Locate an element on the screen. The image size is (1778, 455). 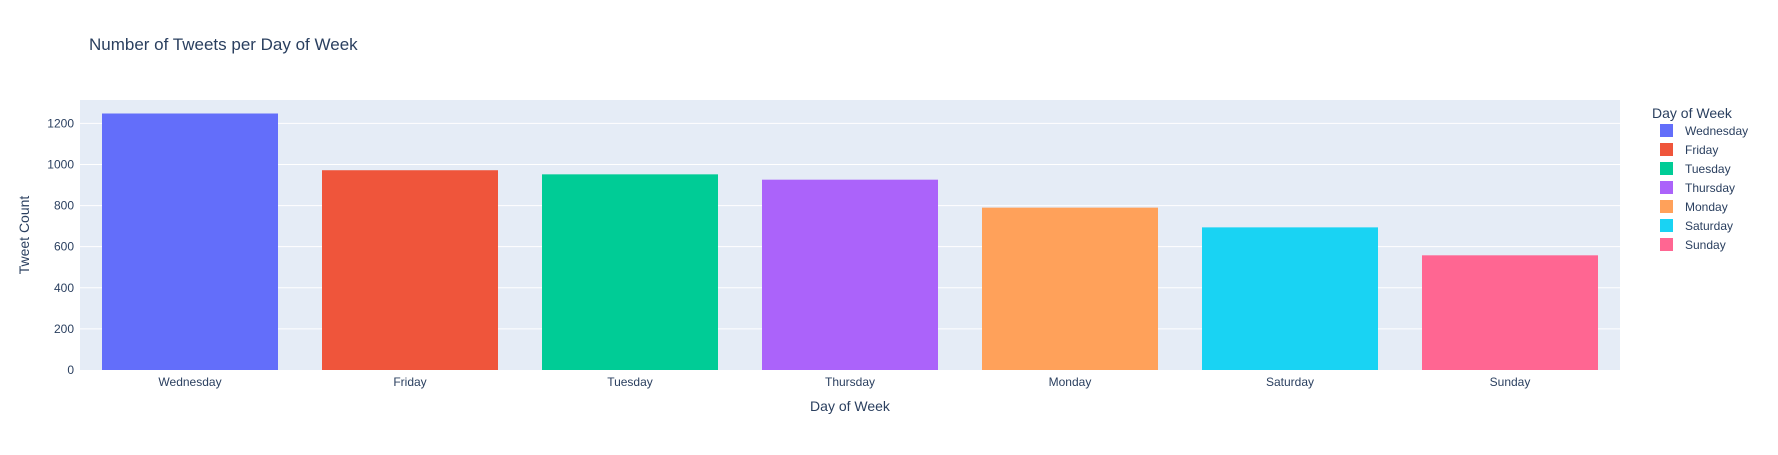
bar-tuesday is located at coordinates (630, 272).